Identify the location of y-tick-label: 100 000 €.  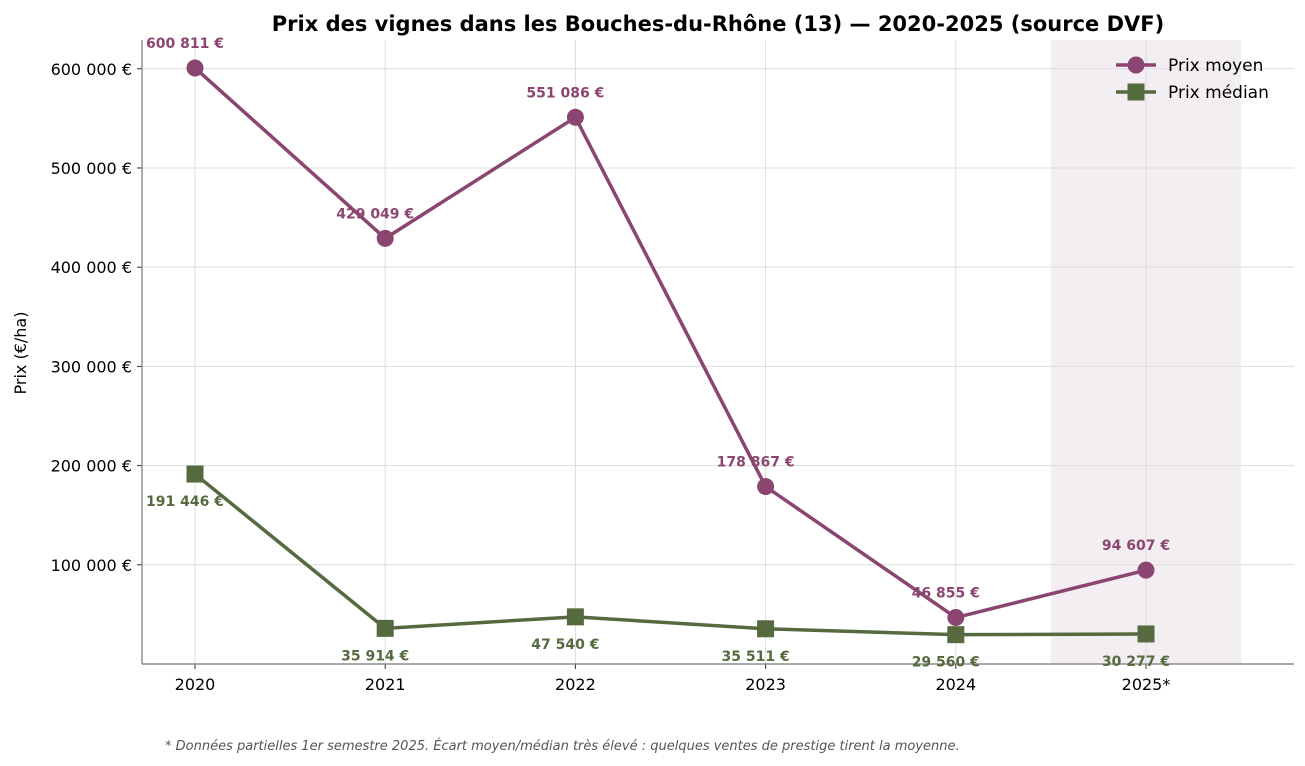
(91, 565).